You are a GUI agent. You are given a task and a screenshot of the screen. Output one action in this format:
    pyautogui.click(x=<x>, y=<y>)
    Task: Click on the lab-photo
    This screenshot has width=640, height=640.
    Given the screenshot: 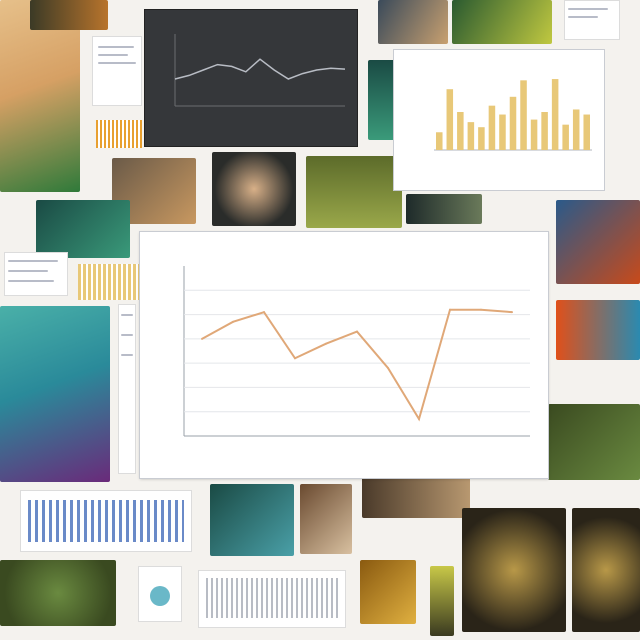 What is the action you would take?
    pyautogui.click(x=326, y=519)
    